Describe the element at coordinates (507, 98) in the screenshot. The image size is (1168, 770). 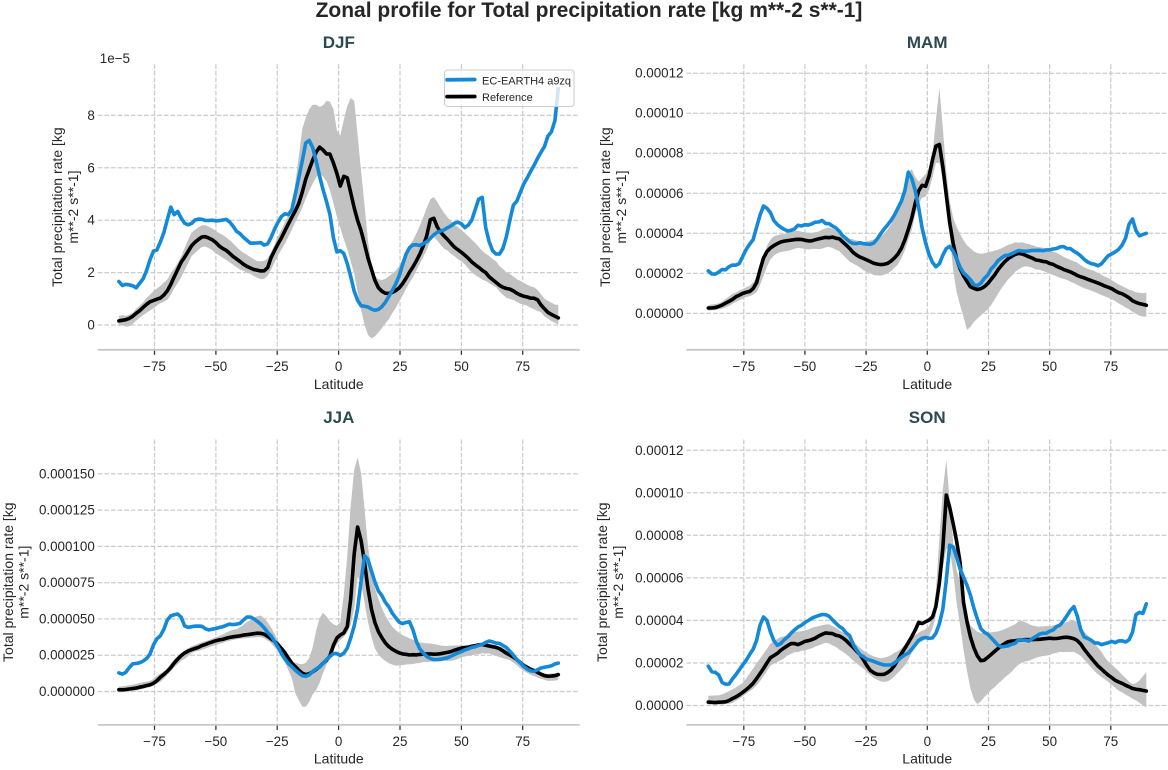
I see `svg-text: Reference` at that location.